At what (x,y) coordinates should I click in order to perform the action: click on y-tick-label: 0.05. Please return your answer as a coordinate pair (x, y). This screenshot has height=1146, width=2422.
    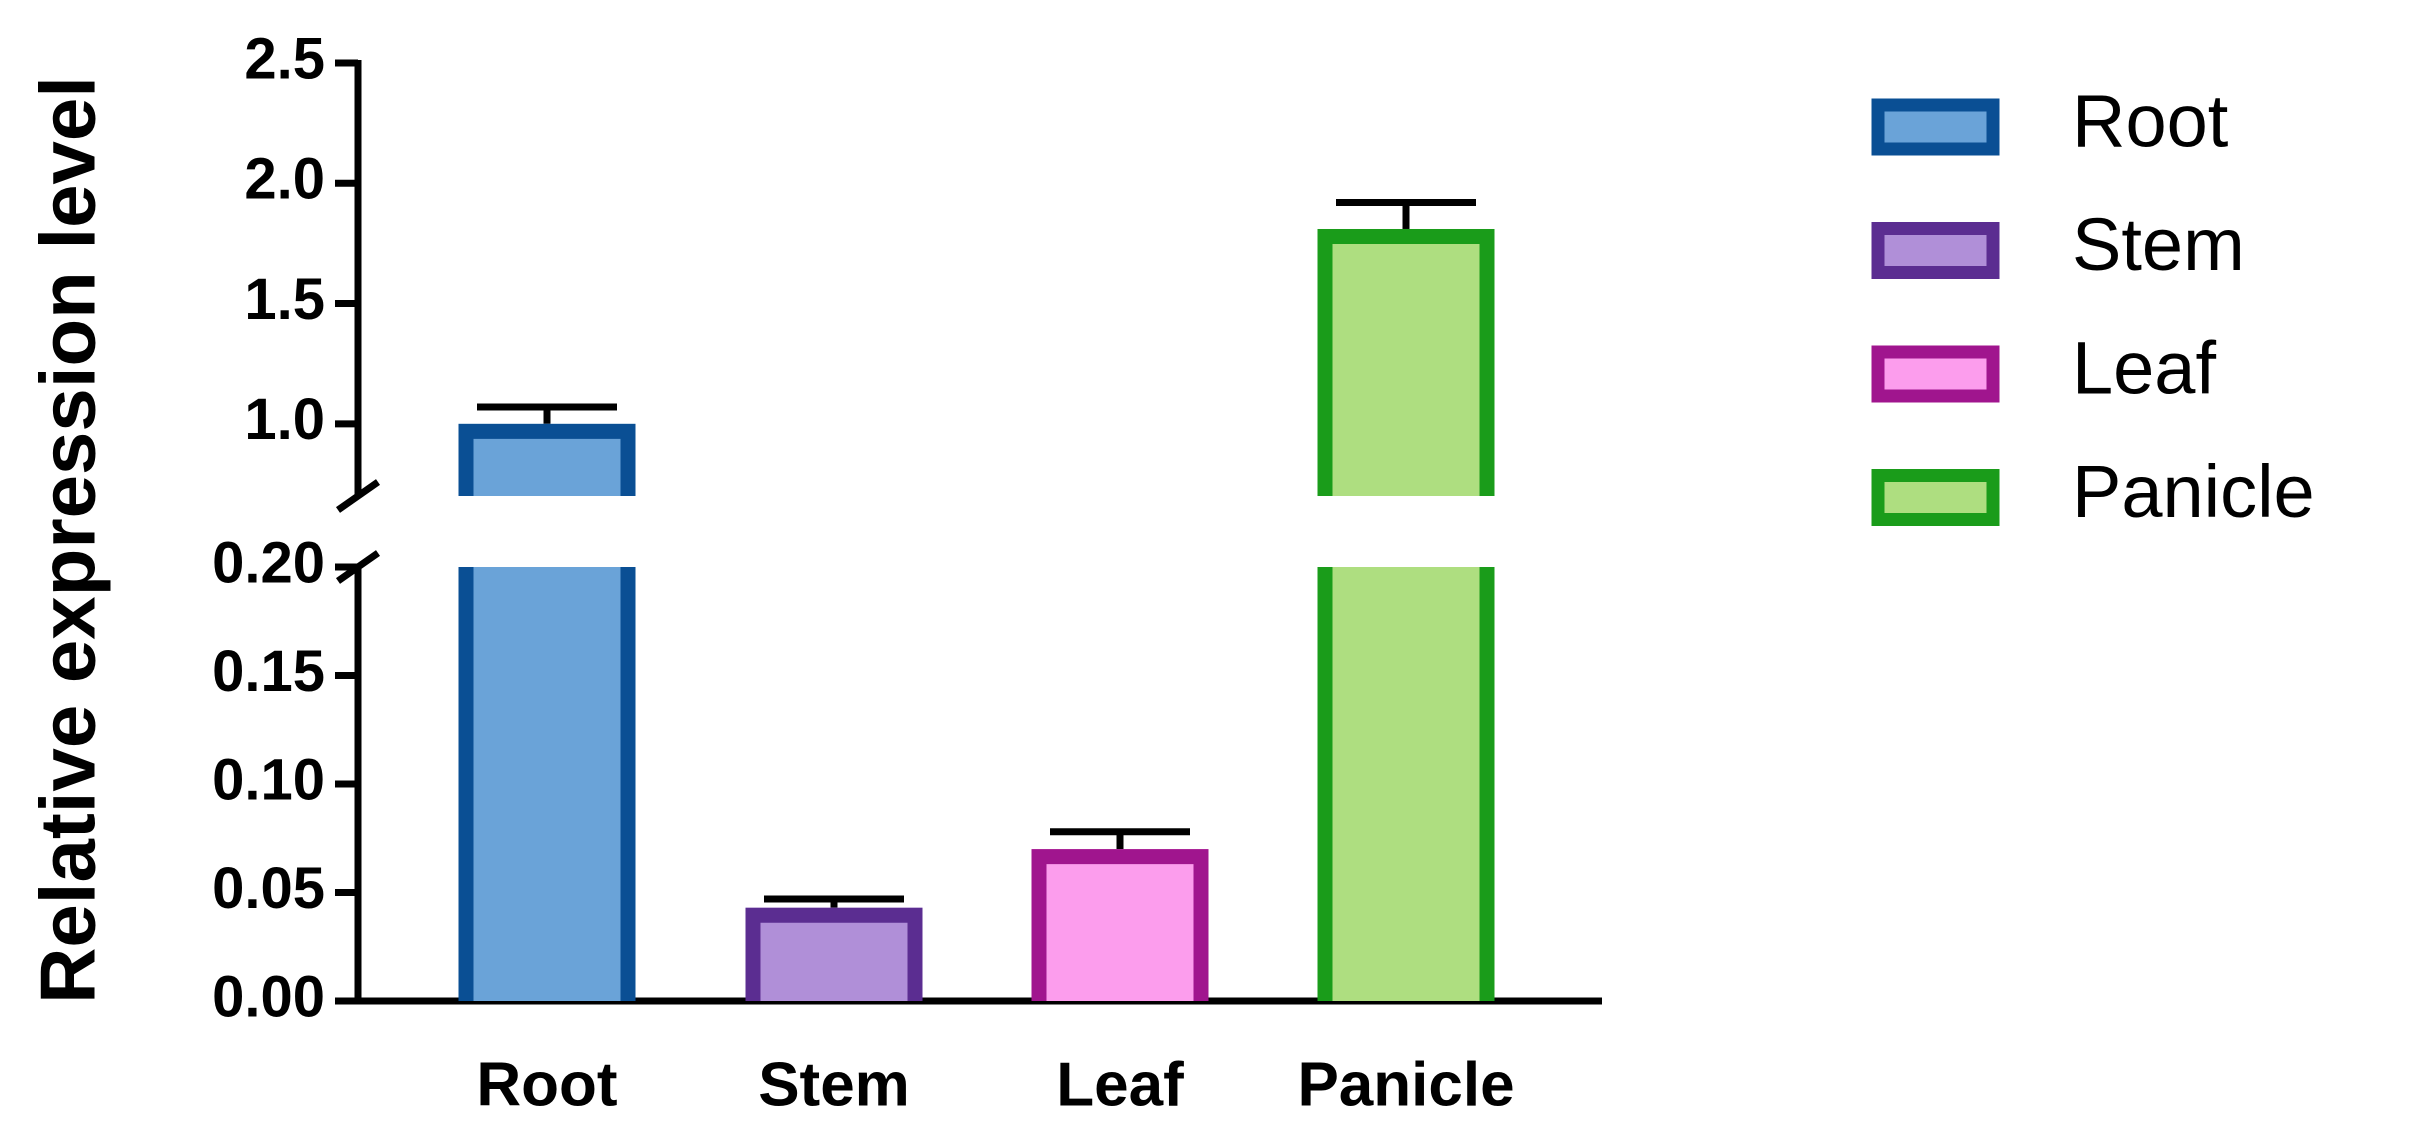
    Looking at the image, I should click on (268, 888).